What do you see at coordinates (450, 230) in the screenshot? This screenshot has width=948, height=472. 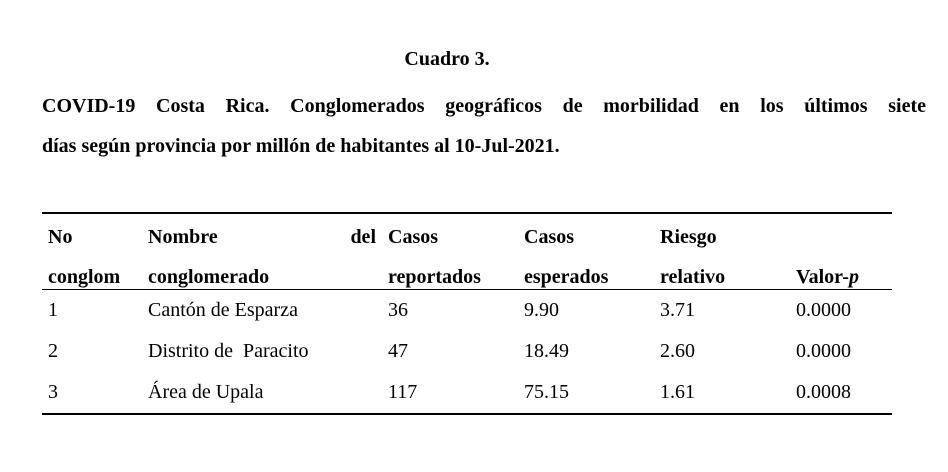 I see `header-casos-rep-line1: Casos` at bounding box center [450, 230].